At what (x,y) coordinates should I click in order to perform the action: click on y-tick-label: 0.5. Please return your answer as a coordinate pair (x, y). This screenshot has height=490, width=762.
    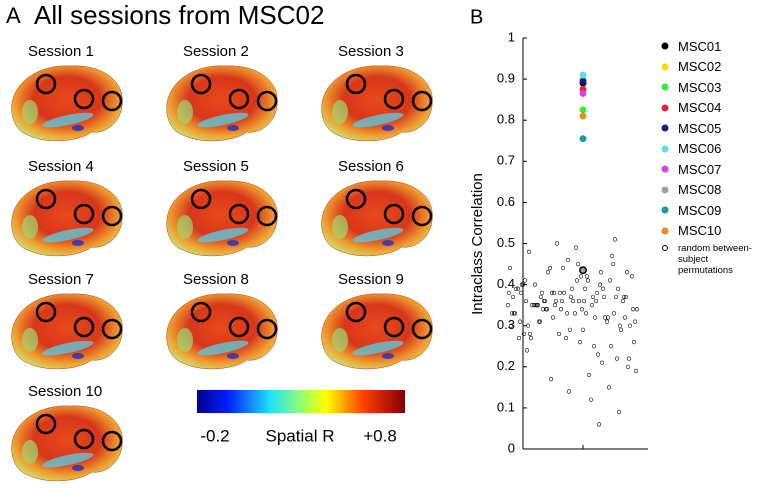
    Looking at the image, I should click on (506, 242).